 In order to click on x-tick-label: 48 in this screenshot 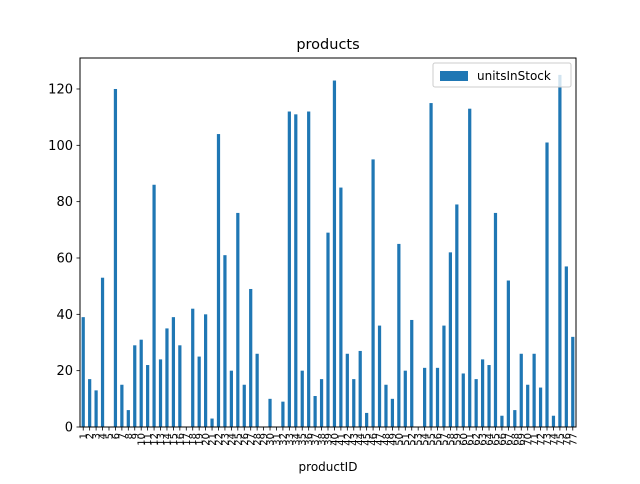, I will do `click(386, 439)`.